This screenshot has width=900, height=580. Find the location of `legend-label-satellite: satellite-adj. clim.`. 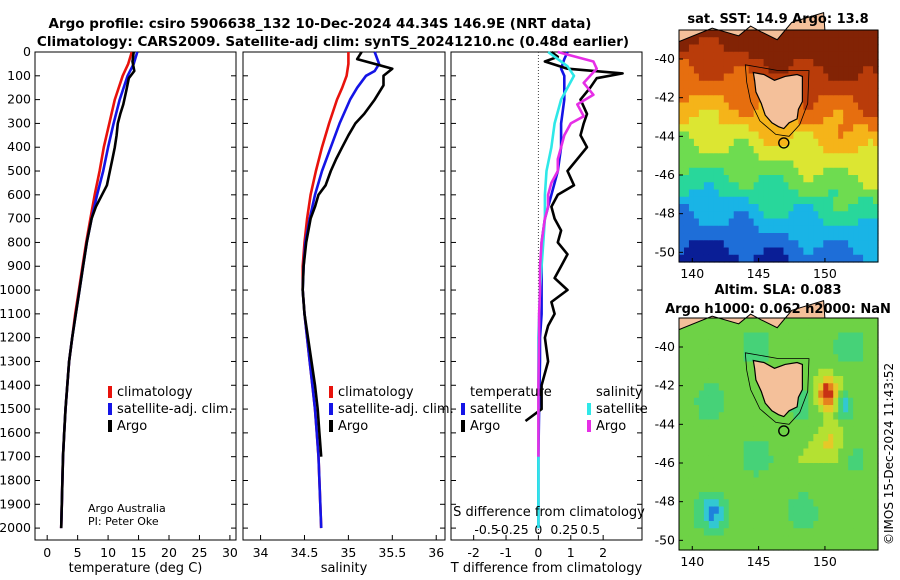

legend-label-satellite: satellite-adj. clim. is located at coordinates (396, 409).